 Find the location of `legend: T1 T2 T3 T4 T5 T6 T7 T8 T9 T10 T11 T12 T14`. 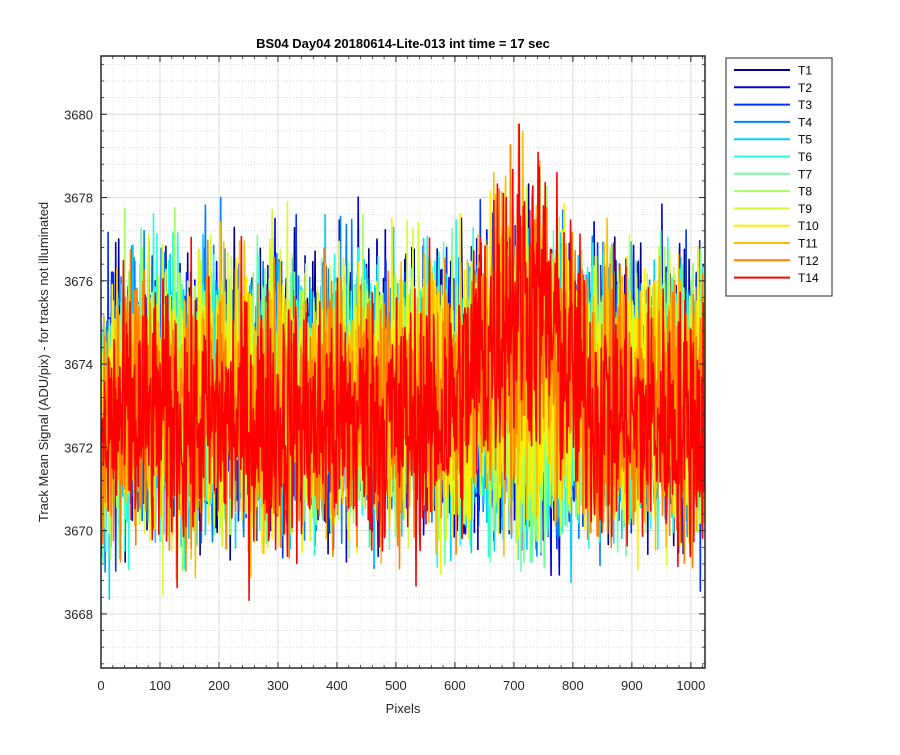

legend: T1 T2 T3 T4 T5 T6 T7 T8 T9 T10 T11 T12 T14 is located at coordinates (779, 177).